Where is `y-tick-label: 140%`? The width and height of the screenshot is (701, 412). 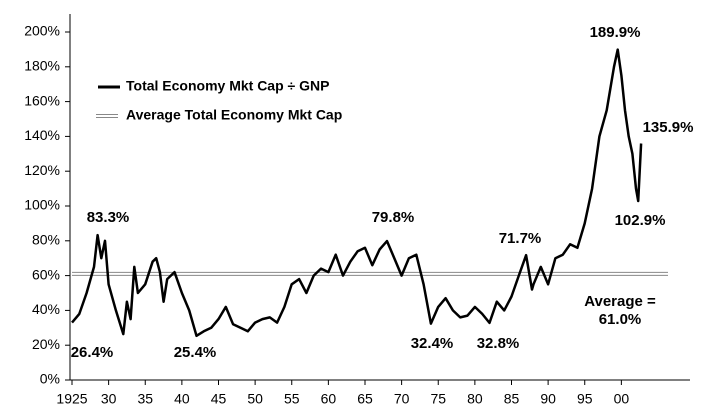 y-tick-label: 140% is located at coordinates (42, 135).